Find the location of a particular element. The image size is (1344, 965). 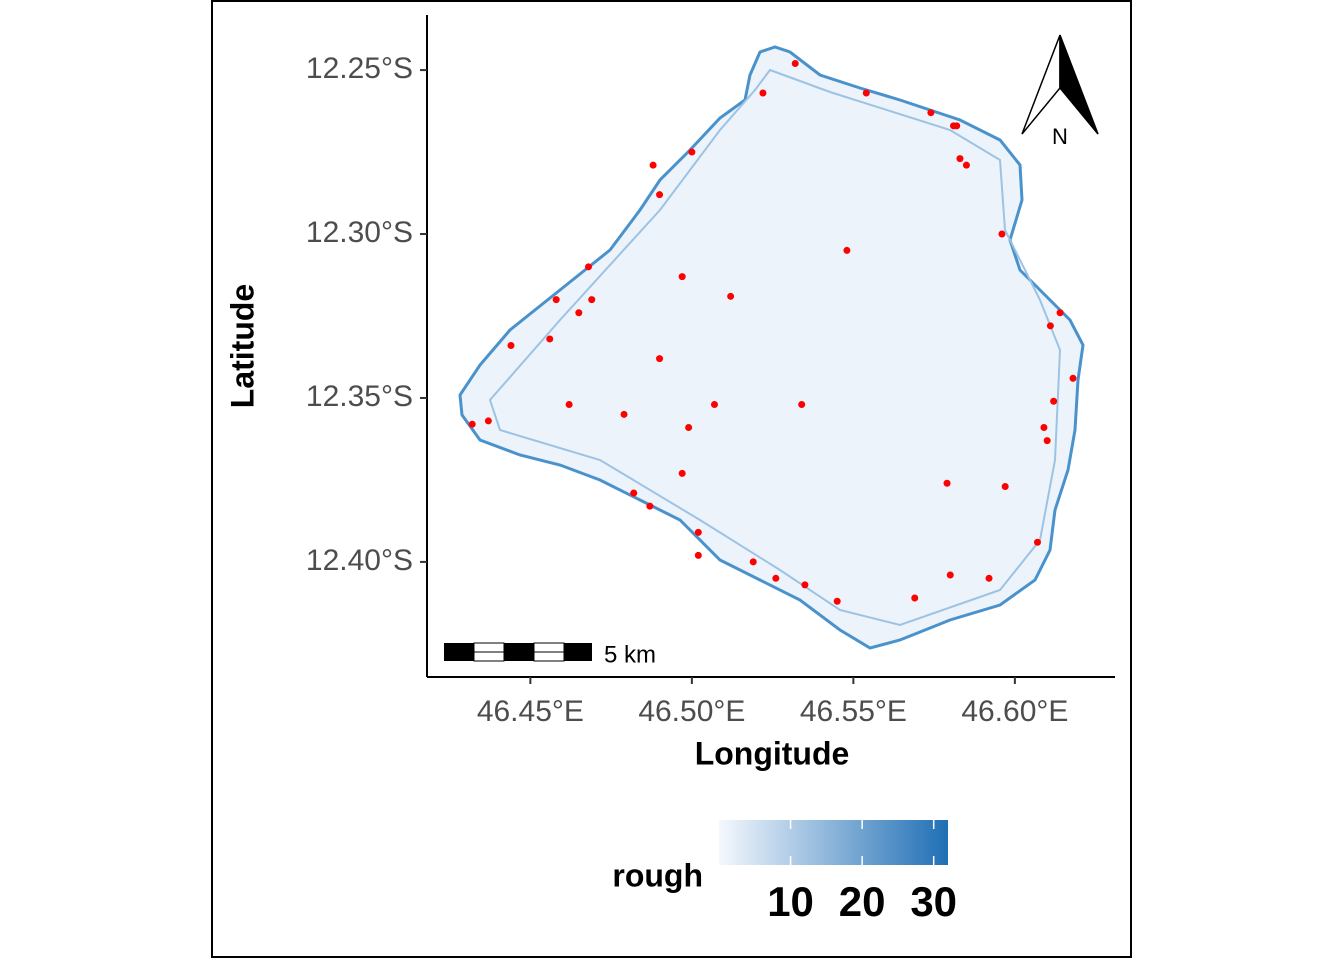

x-axis-title: Longitude is located at coordinates (772, 753).